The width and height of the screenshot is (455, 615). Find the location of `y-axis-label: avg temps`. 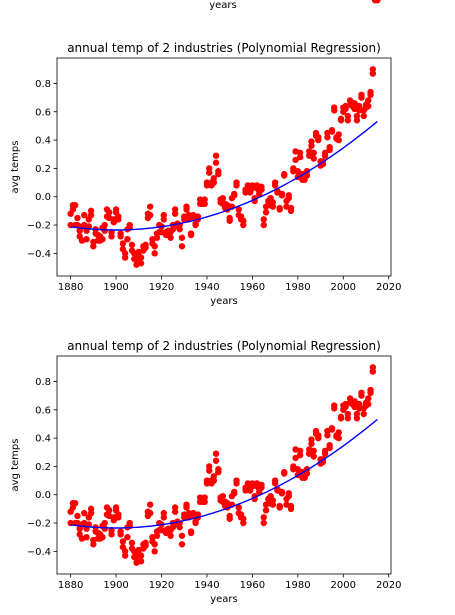

y-axis-label: avg temps is located at coordinates (15, 465).